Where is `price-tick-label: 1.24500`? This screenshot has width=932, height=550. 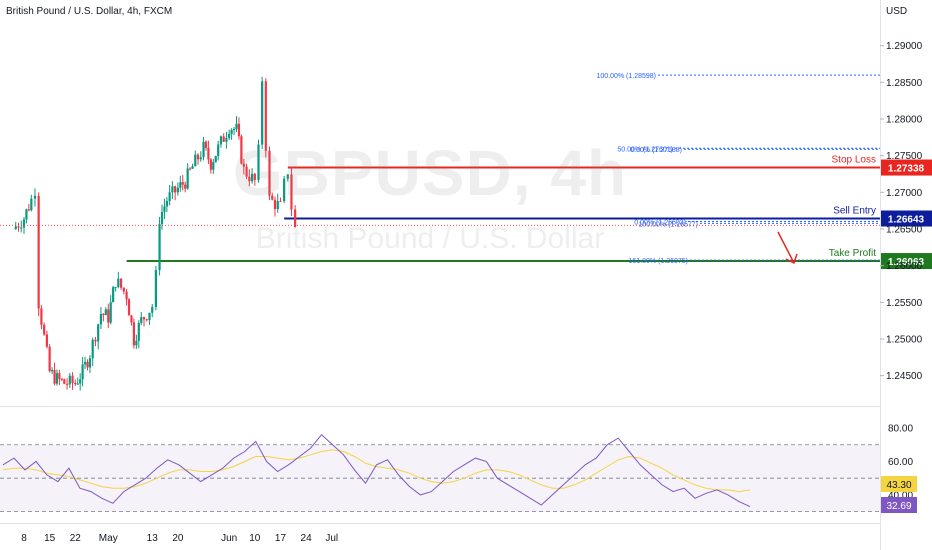 price-tick-label: 1.24500 is located at coordinates (904, 376).